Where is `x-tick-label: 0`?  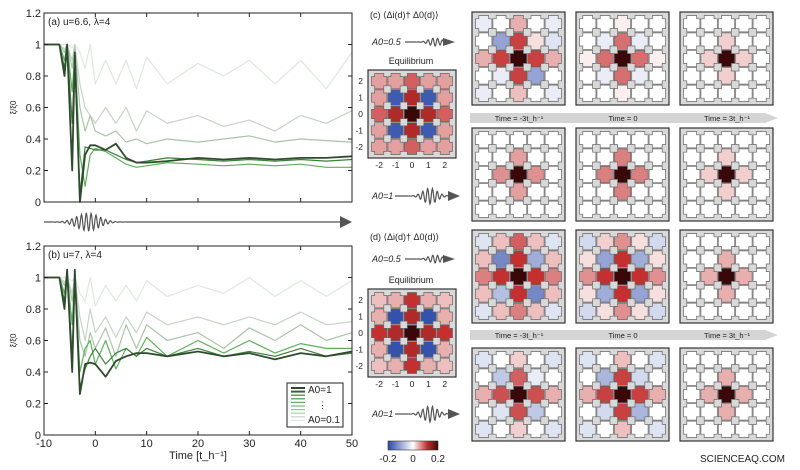
x-tick-label: 0 is located at coordinates (412, 165).